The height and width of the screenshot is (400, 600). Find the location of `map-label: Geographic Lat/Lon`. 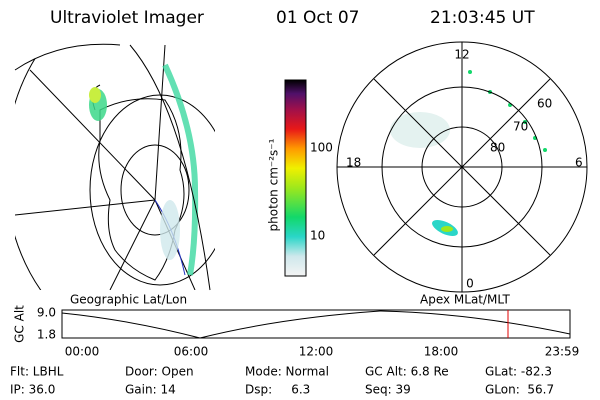

map-label: Geographic Lat/Lon is located at coordinates (128, 300).